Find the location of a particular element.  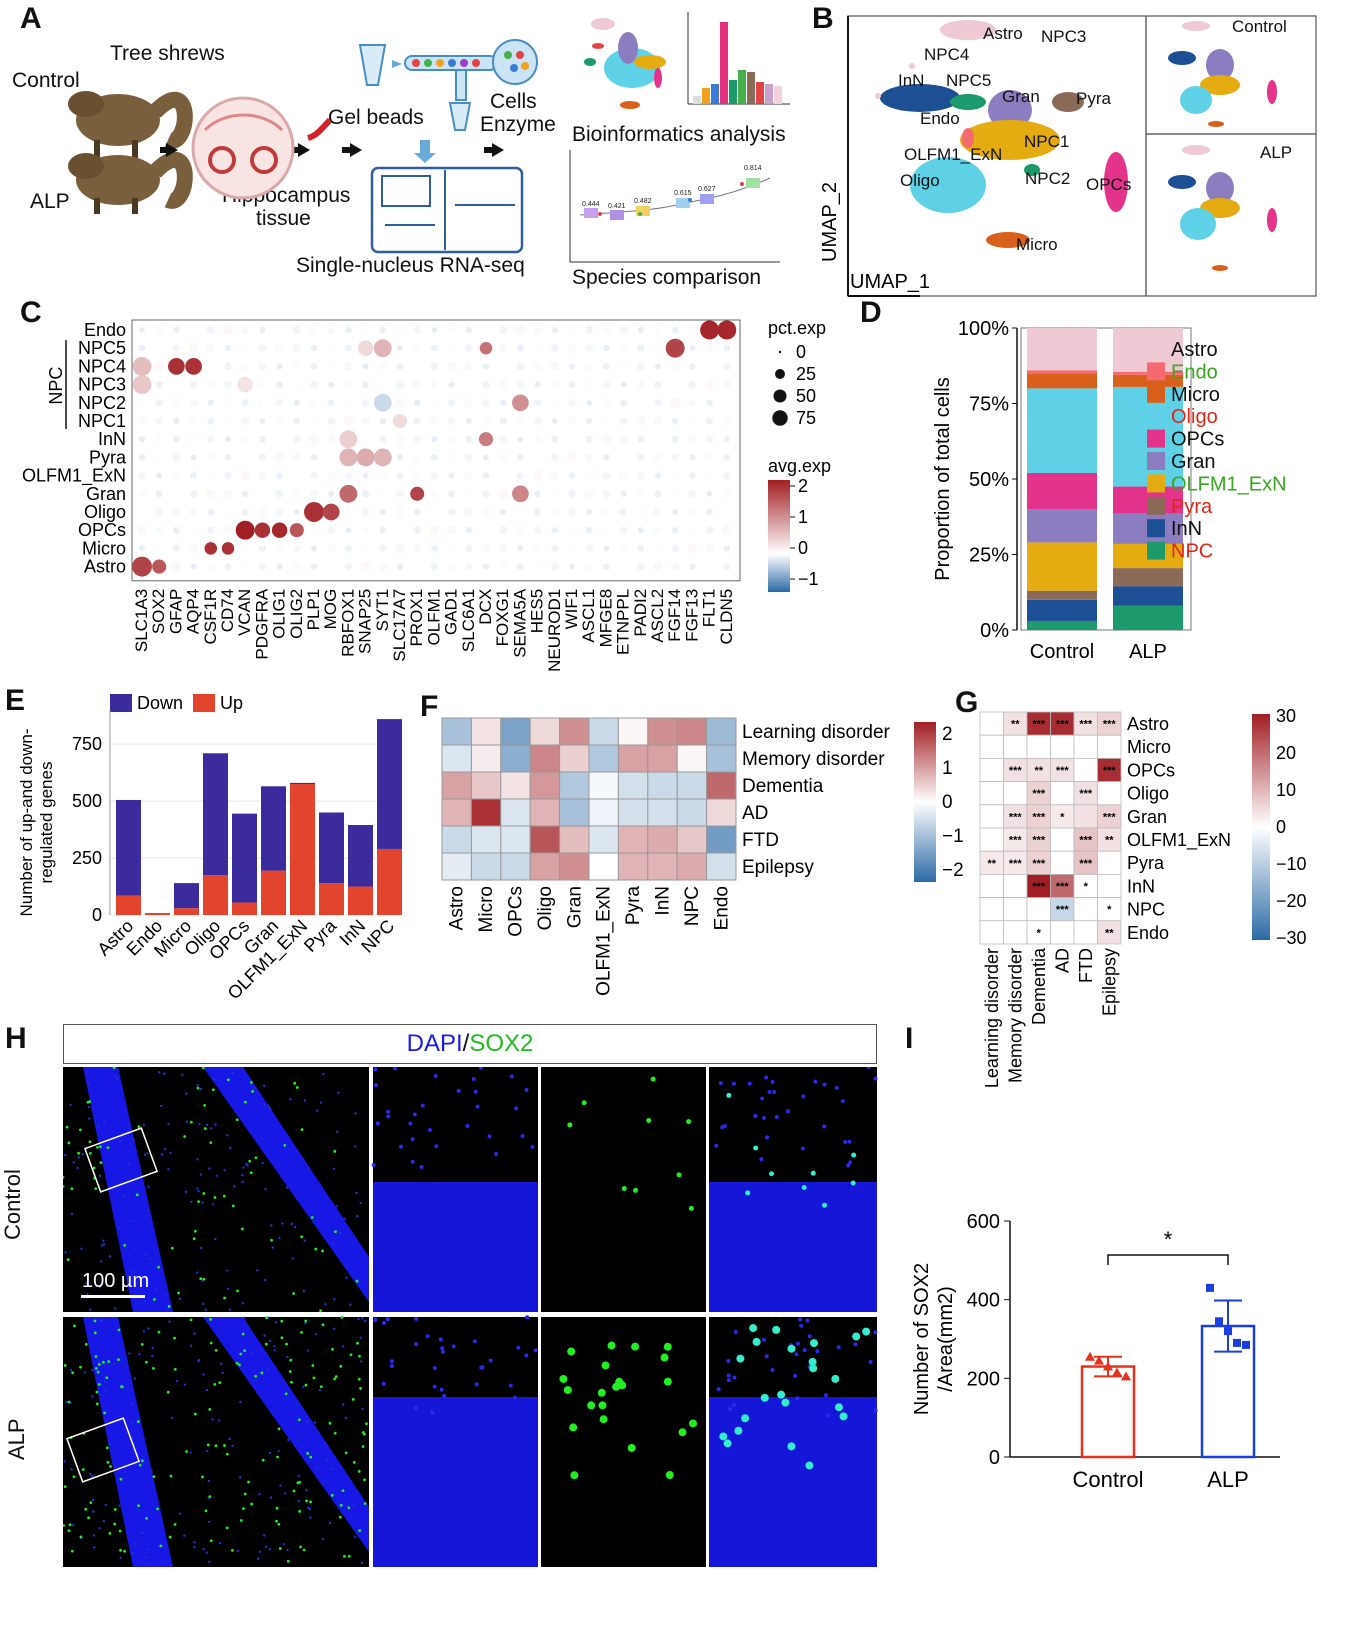

pct-legend-dot is located at coordinates (780, 418).